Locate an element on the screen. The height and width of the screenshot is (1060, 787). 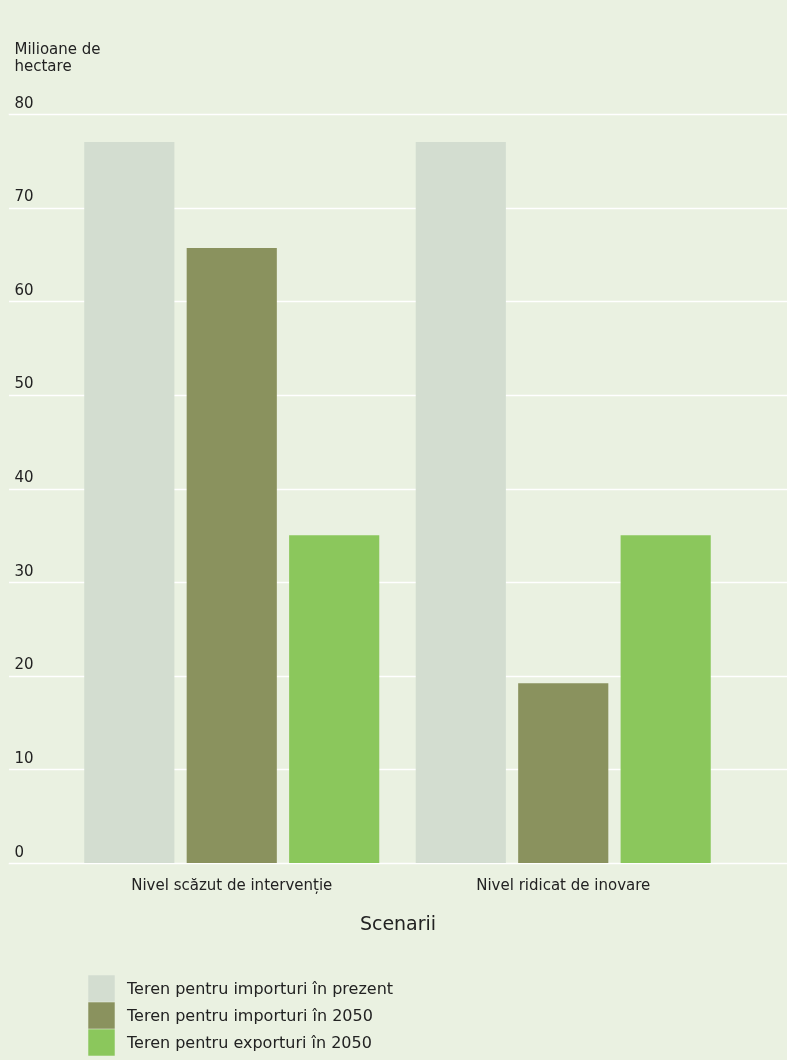
y-tick-label: 50 is located at coordinates (24, 383).